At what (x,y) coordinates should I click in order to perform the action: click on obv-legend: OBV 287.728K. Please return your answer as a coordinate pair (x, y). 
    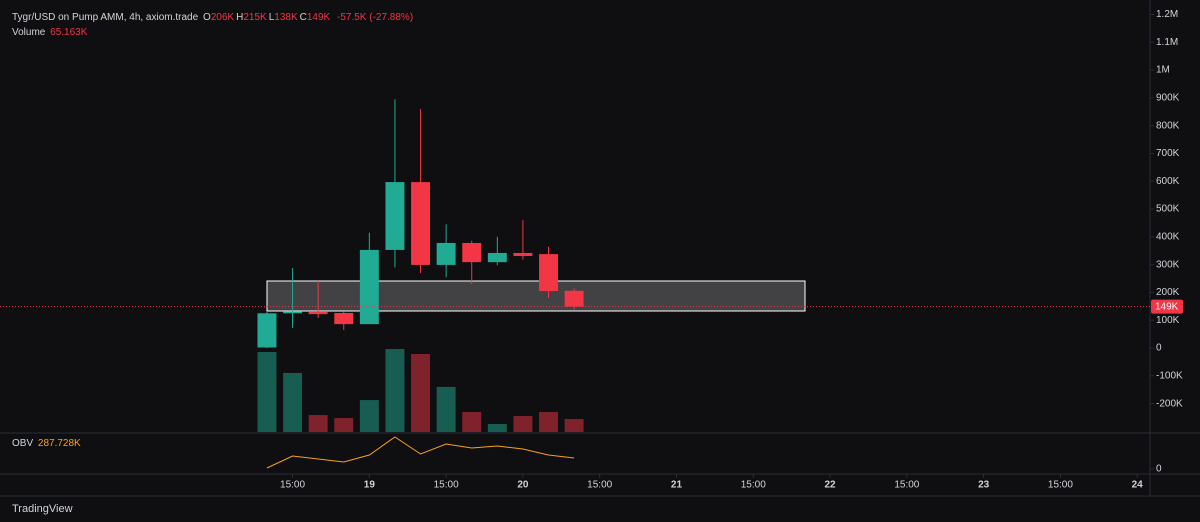
    Looking at the image, I should click on (47, 443).